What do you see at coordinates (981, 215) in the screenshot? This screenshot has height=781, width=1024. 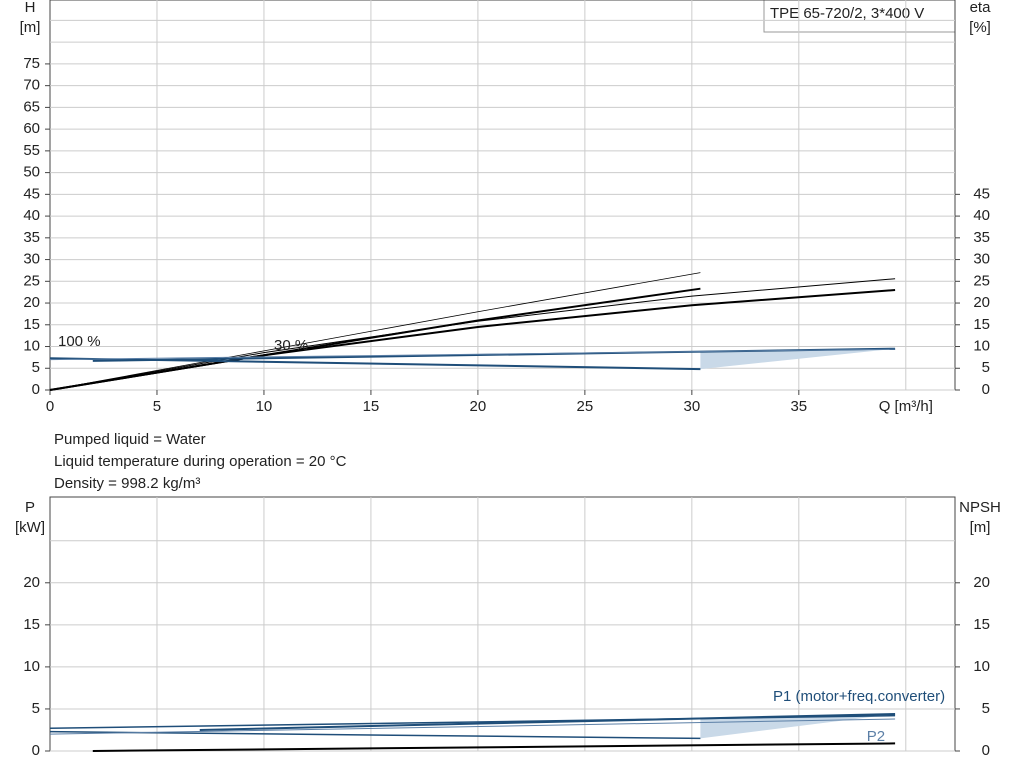 I see `y2-tick-label: 40` at bounding box center [981, 215].